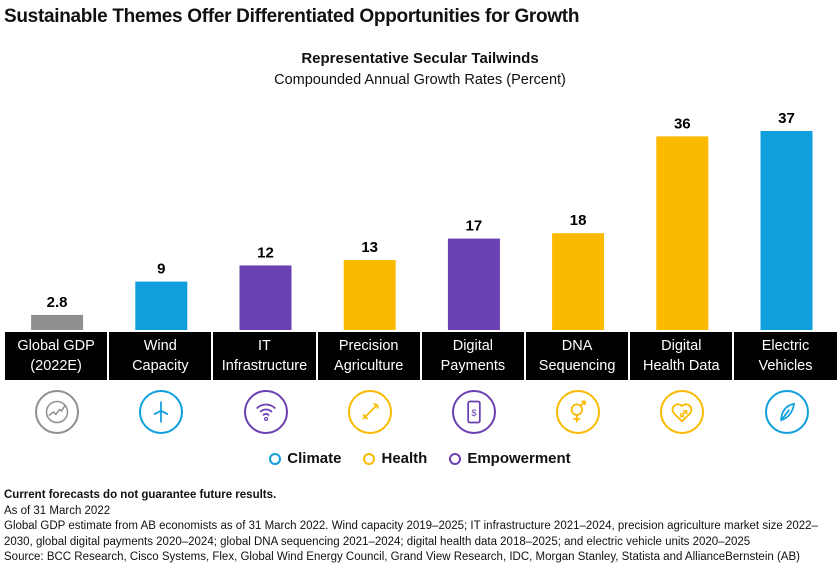 The height and width of the screenshot is (580, 840). Describe the element at coordinates (577, 356) in the screenshot. I see `category-label: DNA Sequencing` at that location.